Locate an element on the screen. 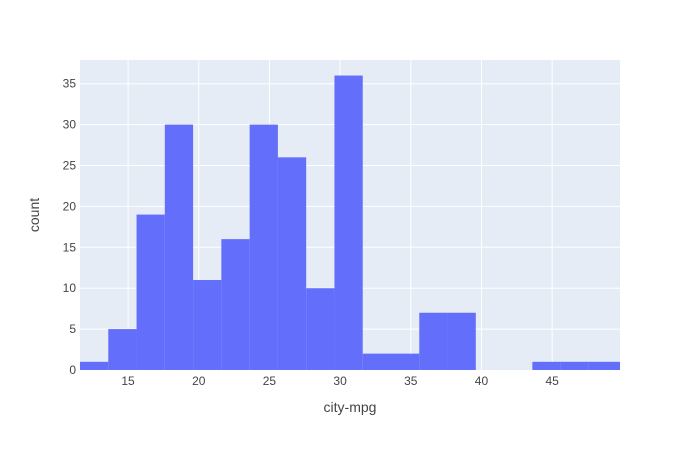  y-tick-label: 5 is located at coordinates (72, 329).